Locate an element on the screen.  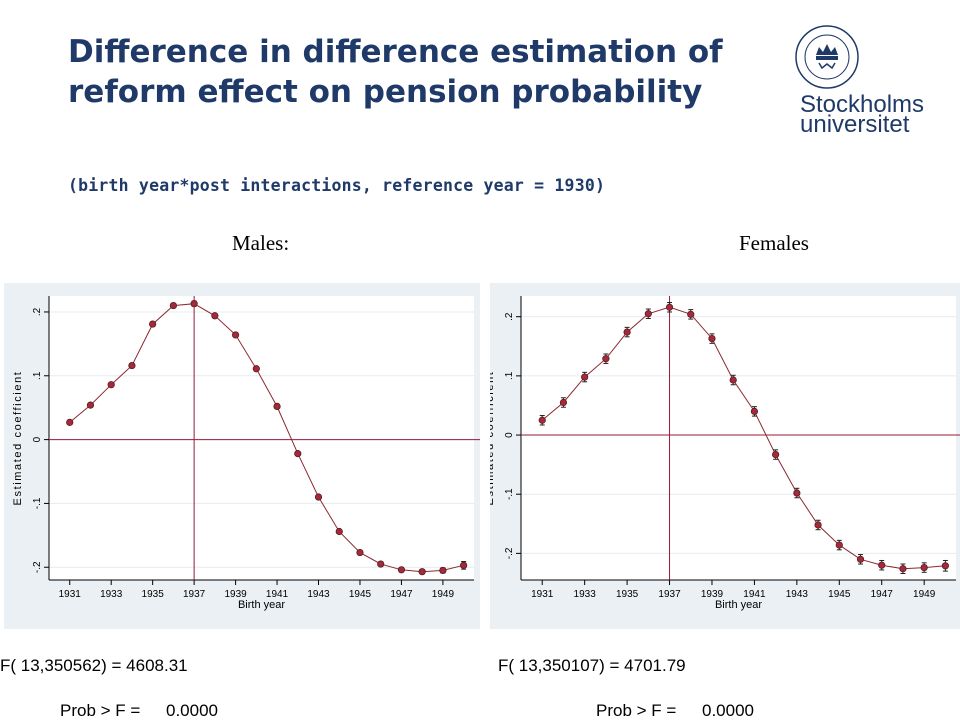
females-y-tick-label: -.1 is located at coordinates (509, 494).